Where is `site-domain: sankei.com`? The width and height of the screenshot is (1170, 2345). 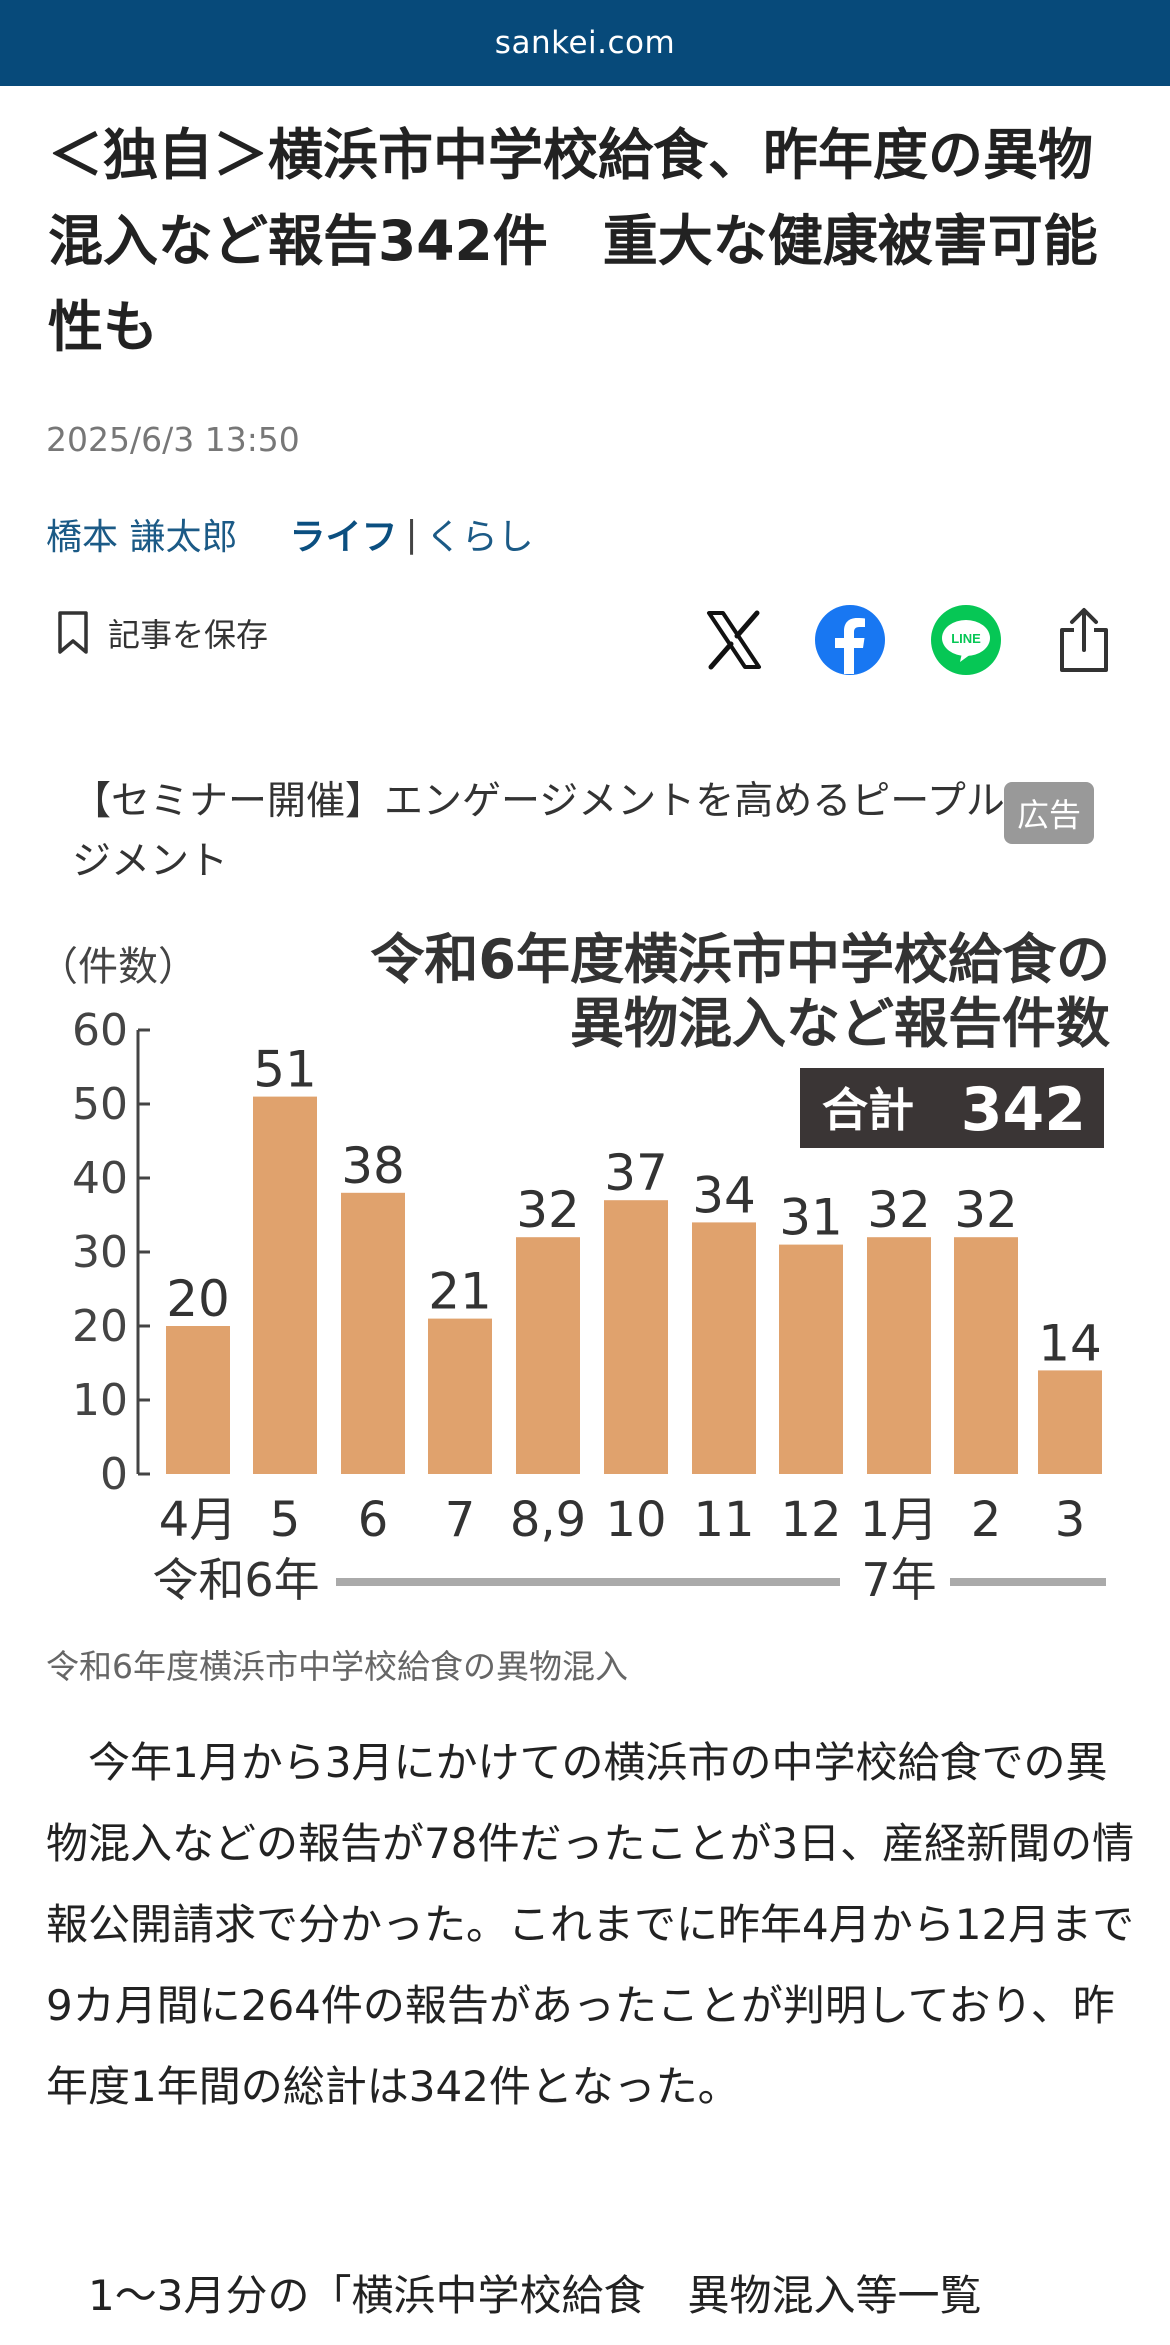 site-domain: sankei.com is located at coordinates (585, 43).